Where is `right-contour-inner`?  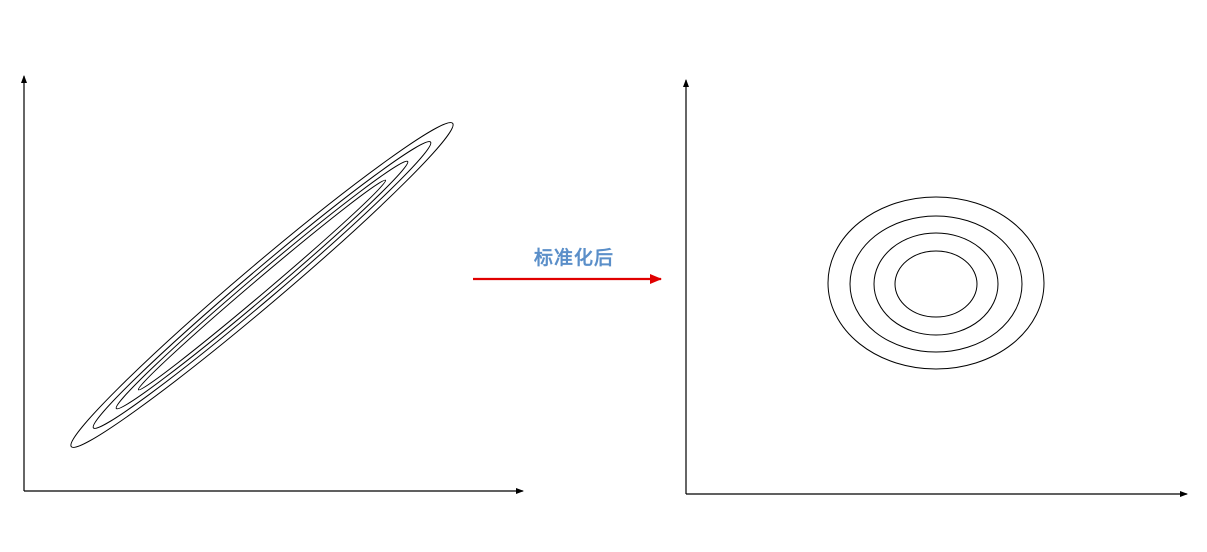
right-contour-inner is located at coordinates (936, 284).